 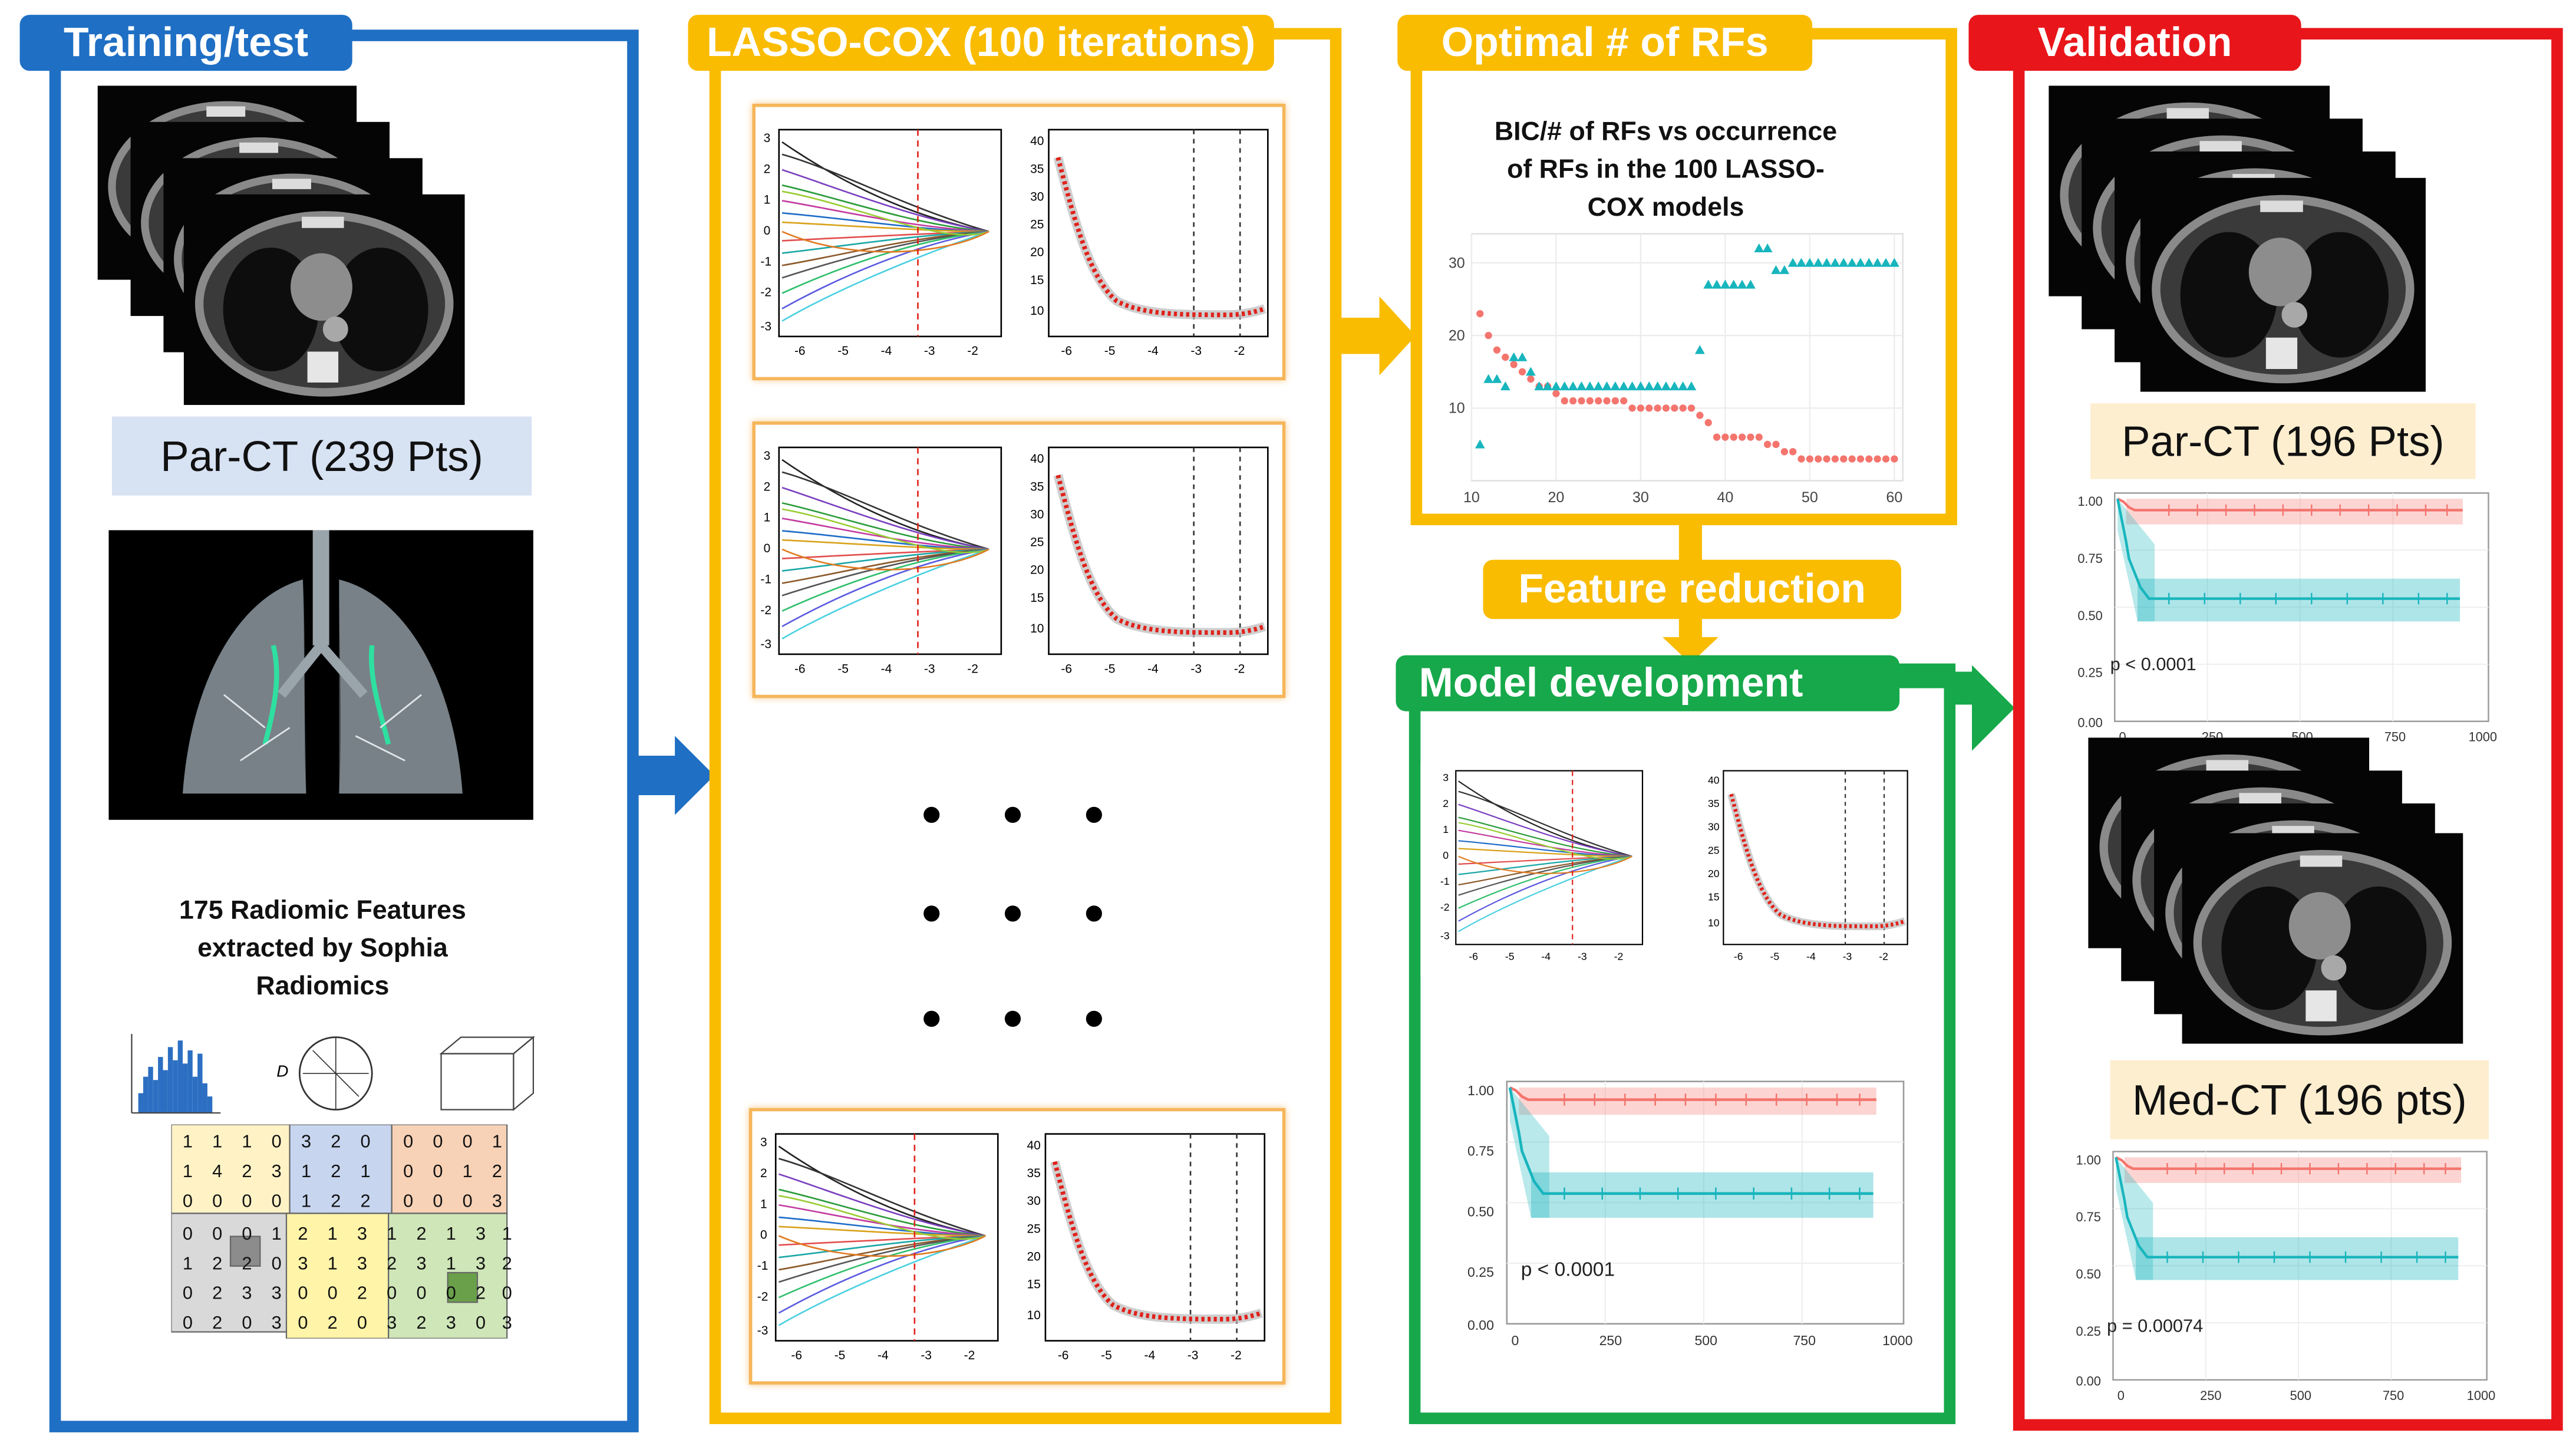 I want to click on validation-par-pvalue: p < 0.0001, so click(x=2153, y=665).